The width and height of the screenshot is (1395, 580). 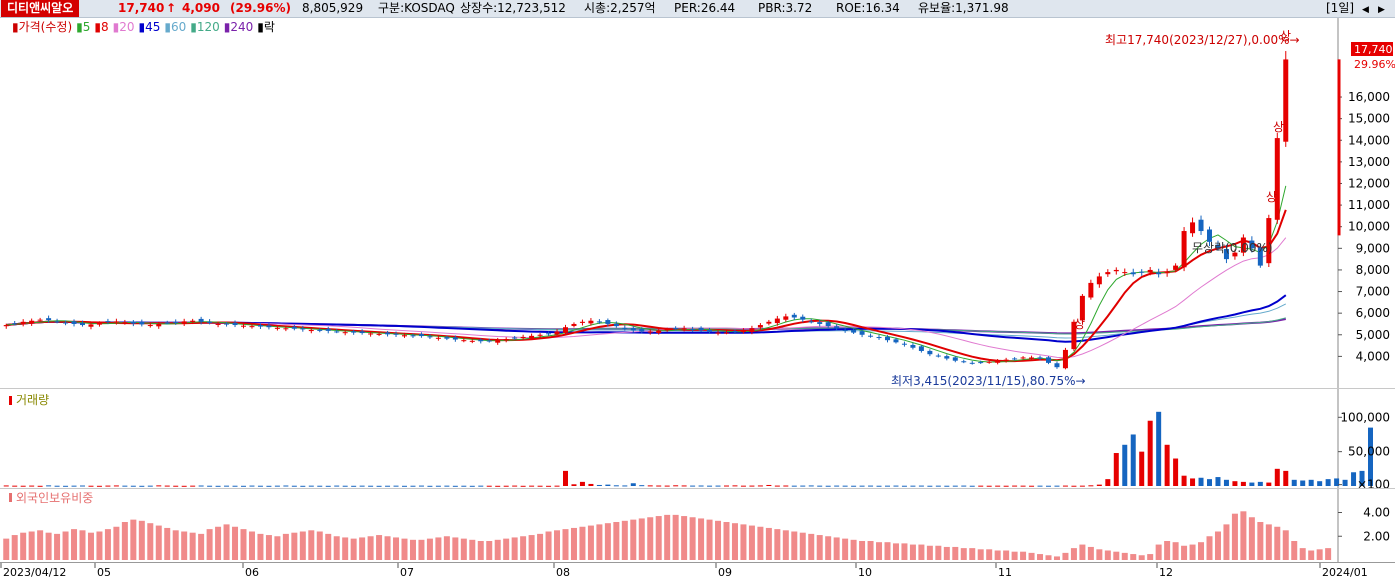 What do you see at coordinates (40, 8) in the screenshot?
I see `stock-name: 디티앤씨알오` at bounding box center [40, 8].